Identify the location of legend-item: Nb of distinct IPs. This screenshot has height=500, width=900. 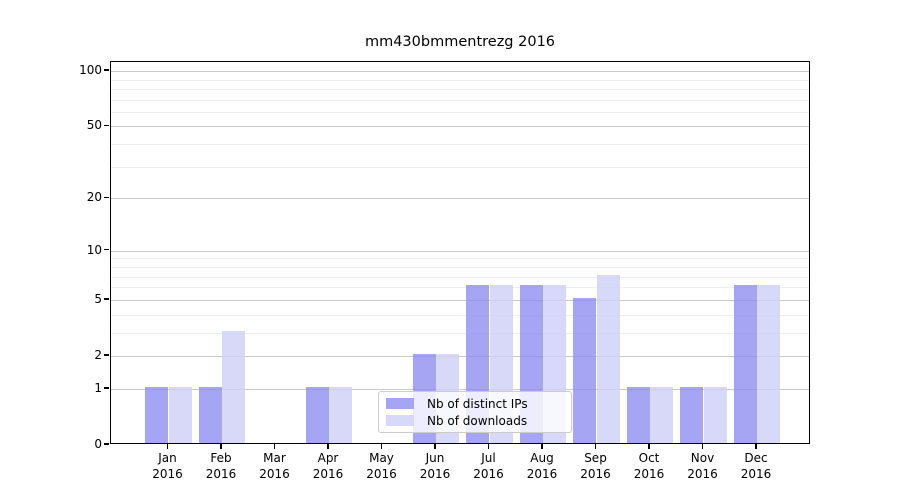
(475, 403).